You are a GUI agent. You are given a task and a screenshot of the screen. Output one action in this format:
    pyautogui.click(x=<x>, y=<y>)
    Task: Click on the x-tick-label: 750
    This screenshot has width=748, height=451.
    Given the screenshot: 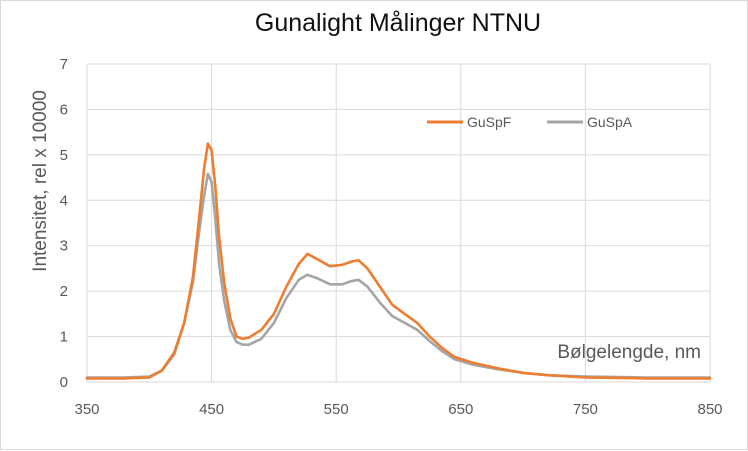 What is the action you would take?
    pyautogui.click(x=585, y=409)
    